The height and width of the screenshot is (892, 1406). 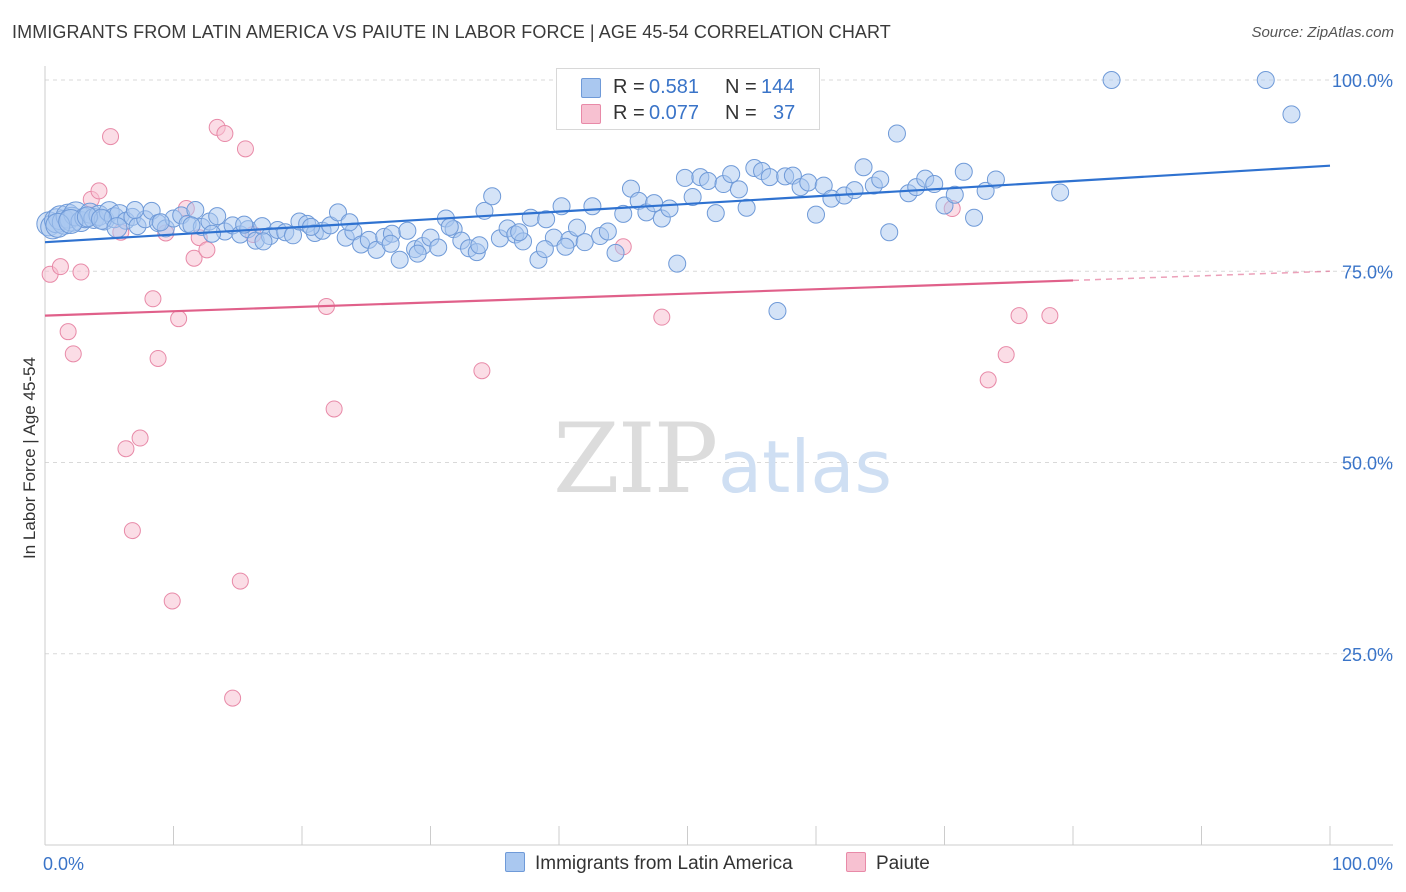 What do you see at coordinates (1362, 81) in the screenshot?
I see `y-tick-label: 100.0%` at bounding box center [1362, 81].